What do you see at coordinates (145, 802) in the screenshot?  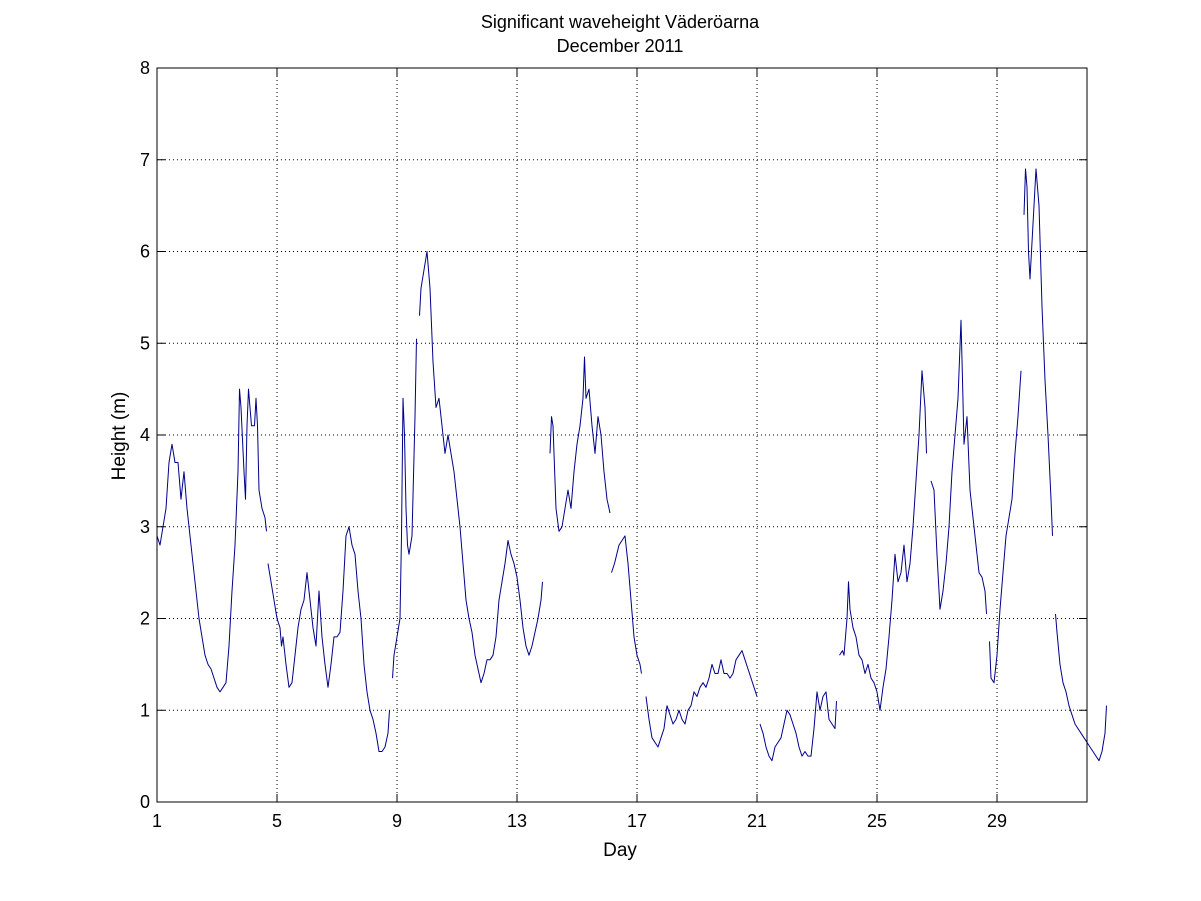 I see `y-tick-label: 0` at bounding box center [145, 802].